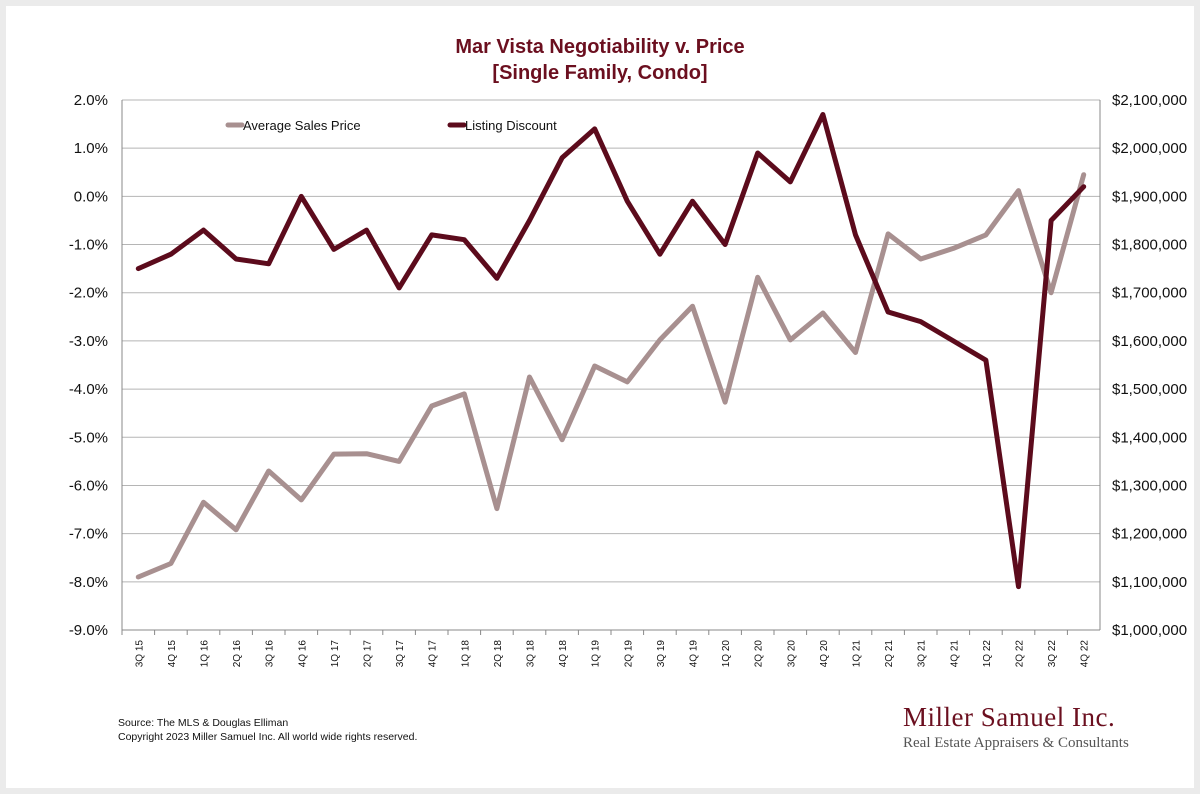 This screenshot has height=794, width=1200. What do you see at coordinates (88, 293) in the screenshot?
I see `left-tick-label: -2.0%` at bounding box center [88, 293].